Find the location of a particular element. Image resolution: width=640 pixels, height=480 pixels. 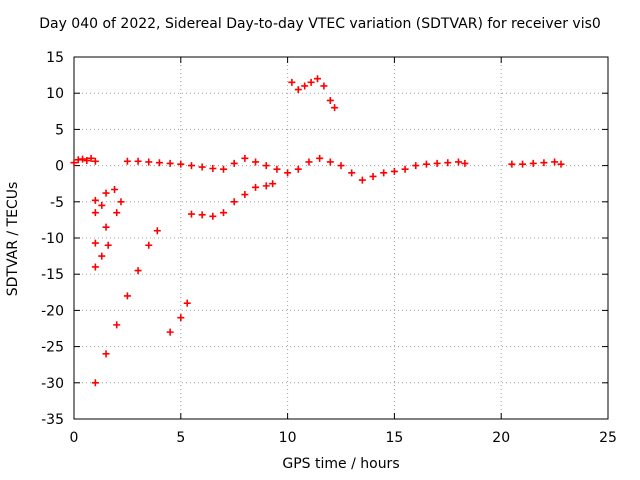

series-lower-curve is located at coordinates (232, 200).